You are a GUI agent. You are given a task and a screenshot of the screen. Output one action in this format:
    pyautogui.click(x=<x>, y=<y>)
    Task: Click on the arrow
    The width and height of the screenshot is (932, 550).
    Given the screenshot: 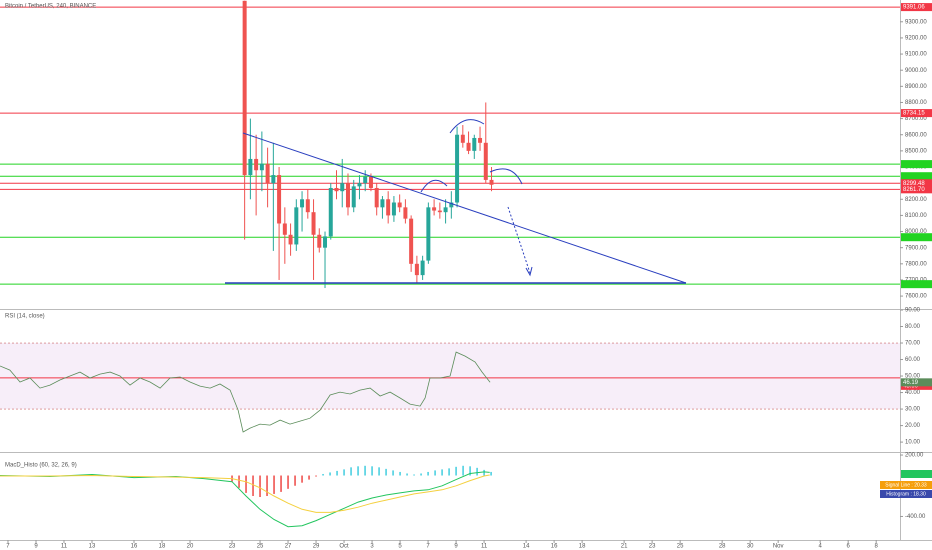 What is the action you would take?
    pyautogui.click(x=519, y=240)
    